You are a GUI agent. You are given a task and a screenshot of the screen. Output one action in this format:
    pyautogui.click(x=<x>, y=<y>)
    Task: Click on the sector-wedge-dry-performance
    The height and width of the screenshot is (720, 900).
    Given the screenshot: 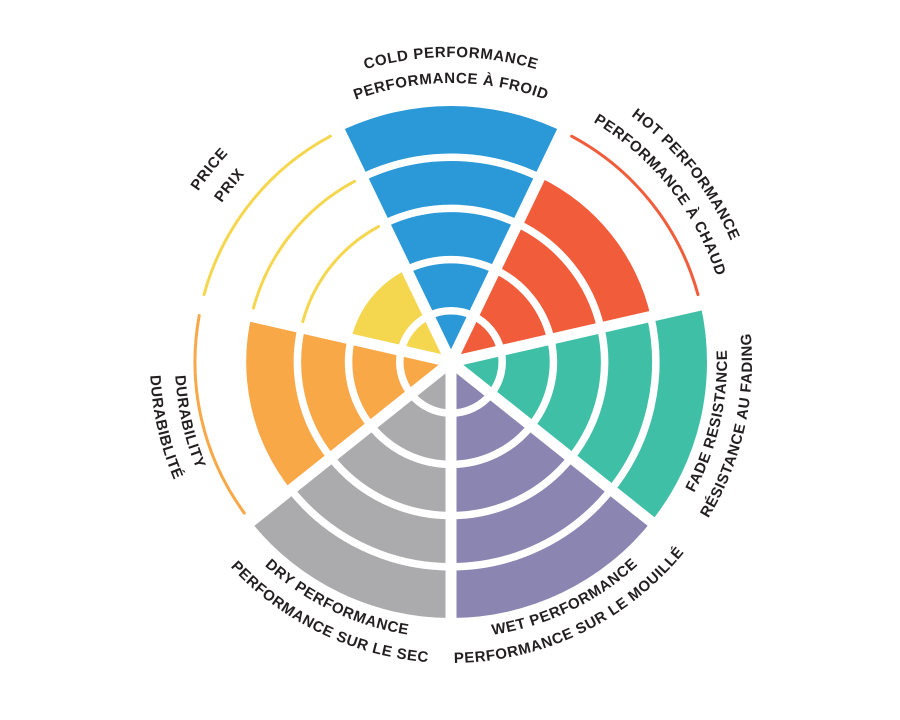 What is the action you would take?
    pyautogui.click(x=350, y=490)
    